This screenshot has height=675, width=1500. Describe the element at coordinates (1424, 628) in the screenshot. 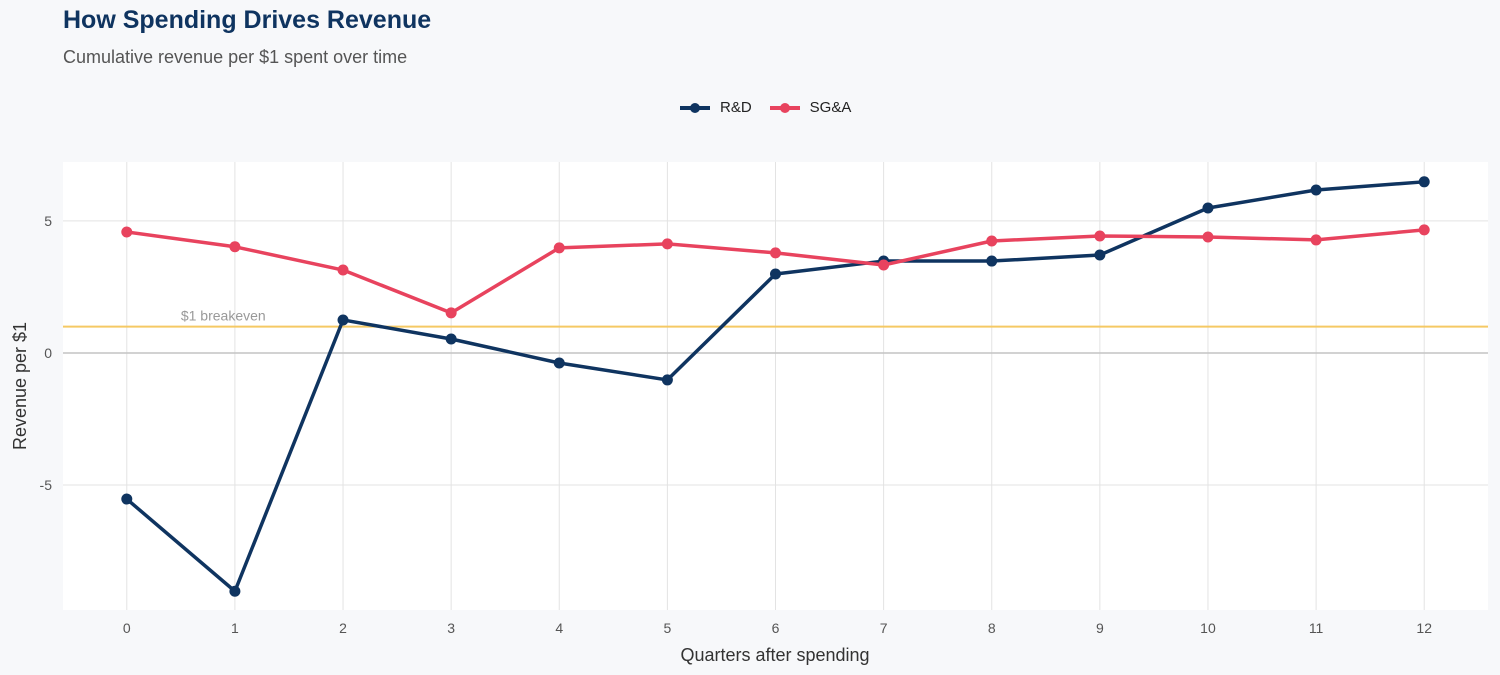

I see `x-tick-label: 12` at that location.